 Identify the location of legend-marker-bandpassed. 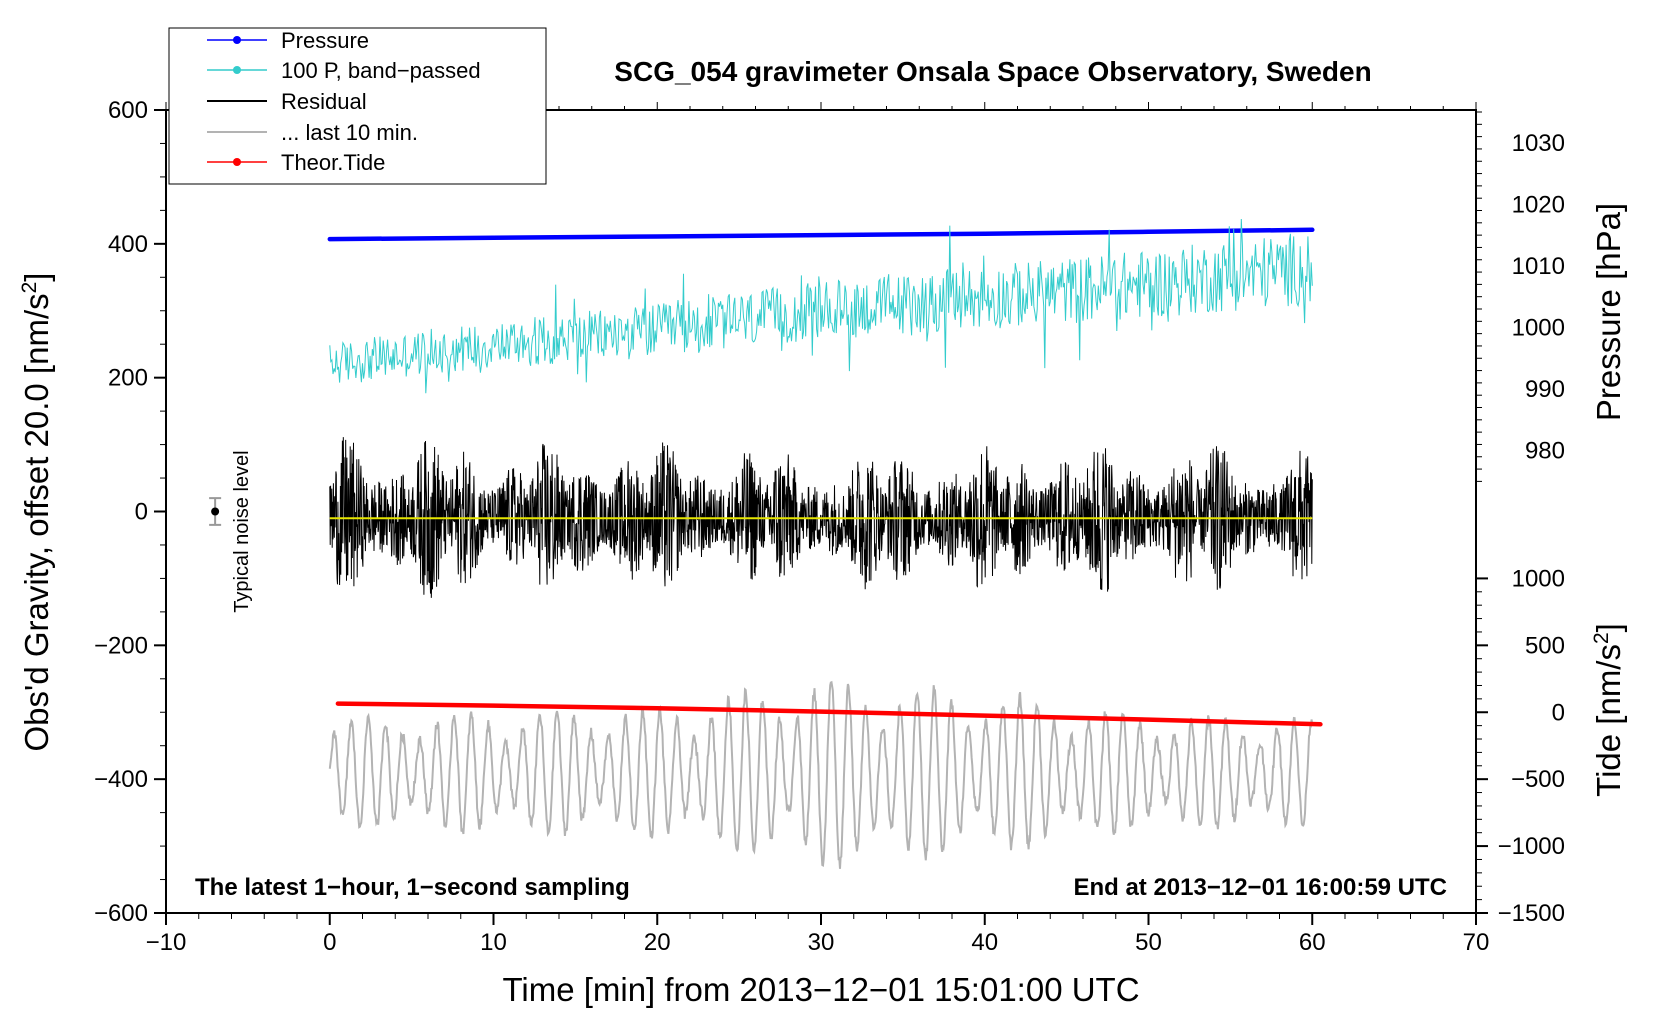
(237, 70).